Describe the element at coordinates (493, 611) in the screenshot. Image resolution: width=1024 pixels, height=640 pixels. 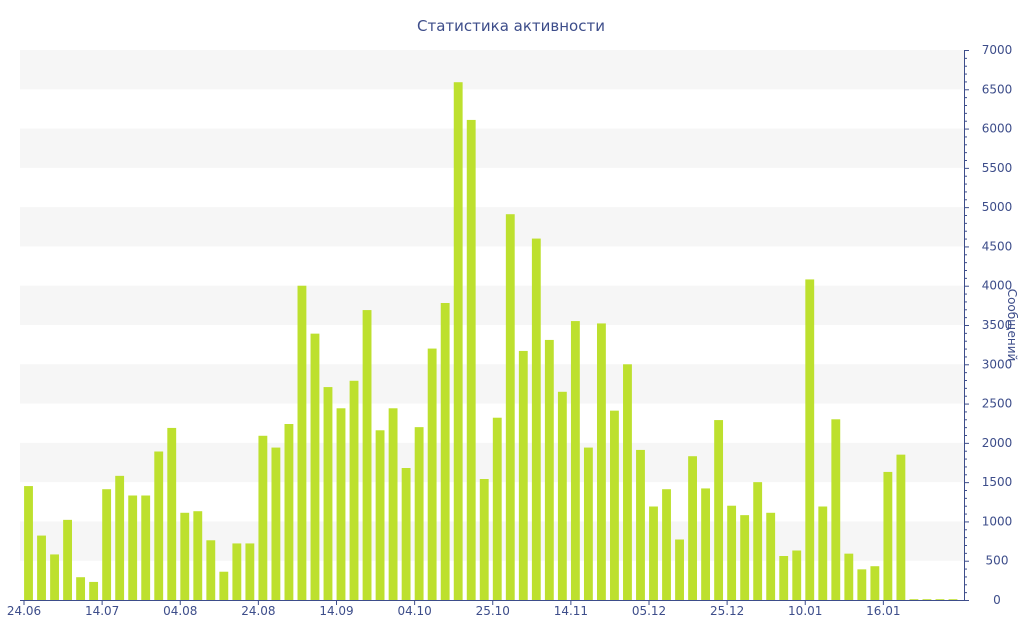
I see `x-tick-label: 25.10` at that location.